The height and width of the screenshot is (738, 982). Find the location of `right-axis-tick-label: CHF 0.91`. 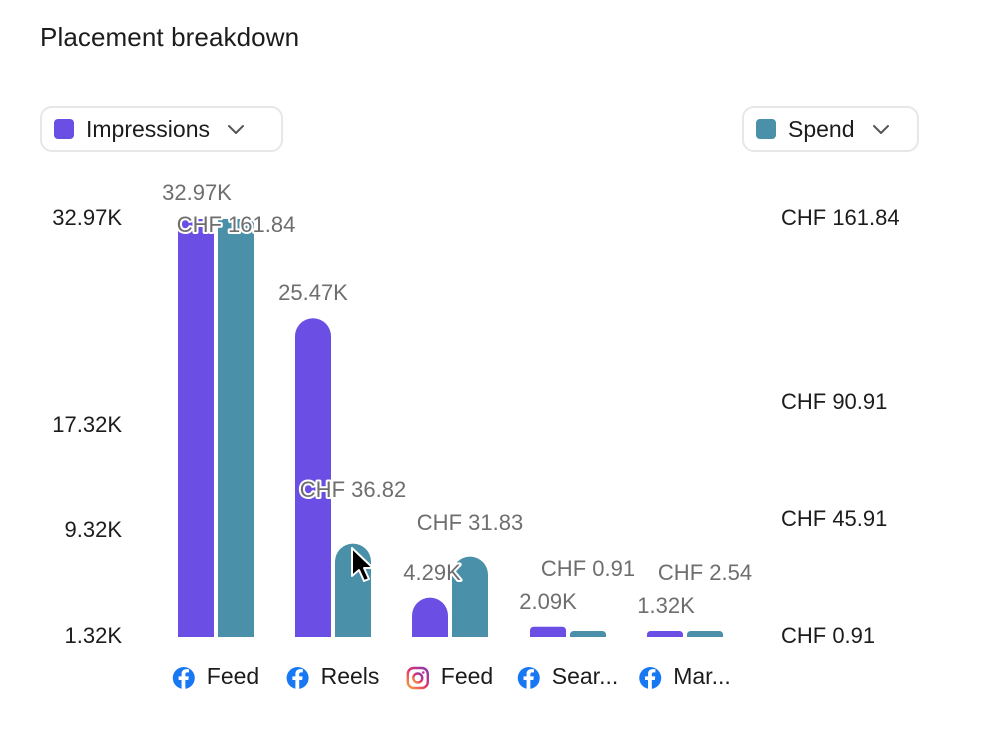

right-axis-tick-label: CHF 0.91 is located at coordinates (828, 635).